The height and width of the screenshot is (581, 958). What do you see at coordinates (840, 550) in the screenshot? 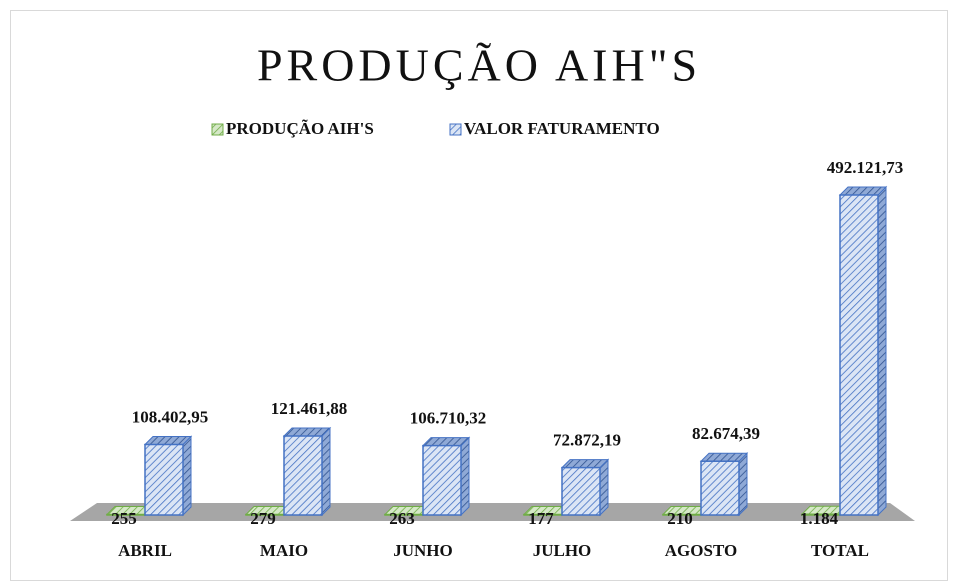
I see `x-tick-label: TOTAL` at bounding box center [840, 550].